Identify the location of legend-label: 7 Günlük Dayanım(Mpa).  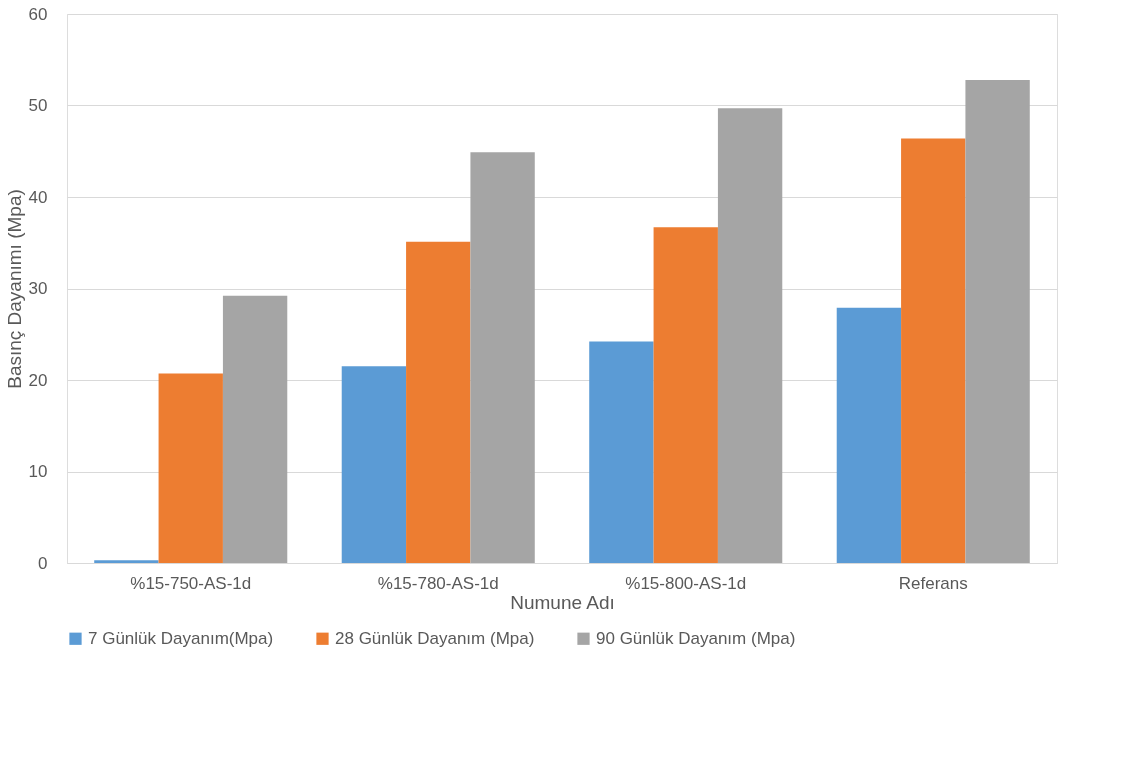
(181, 638).